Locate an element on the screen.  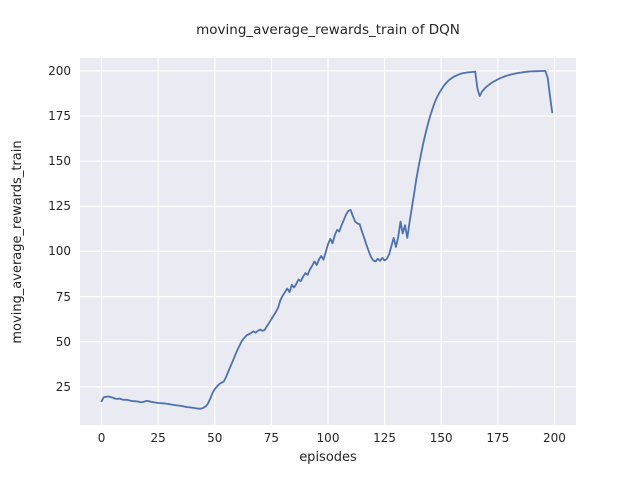
y-tick-175: 175 is located at coordinates (59, 115).